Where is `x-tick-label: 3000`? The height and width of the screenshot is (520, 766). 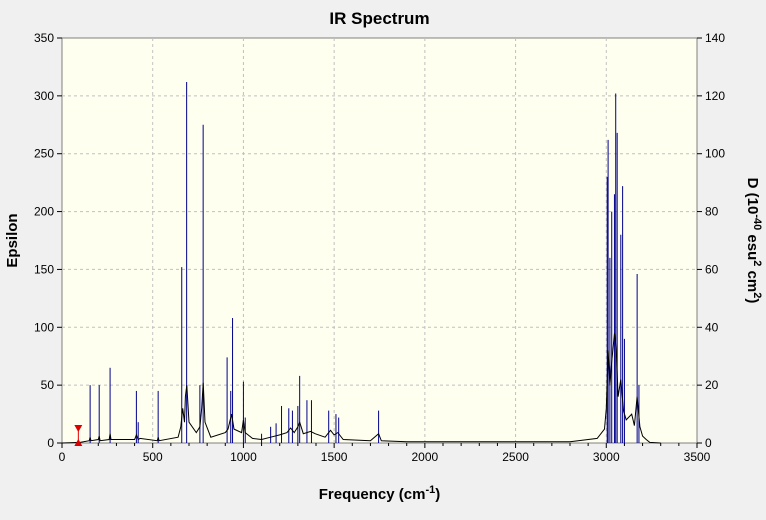
x-tick-label: 3000 is located at coordinates (606, 457).